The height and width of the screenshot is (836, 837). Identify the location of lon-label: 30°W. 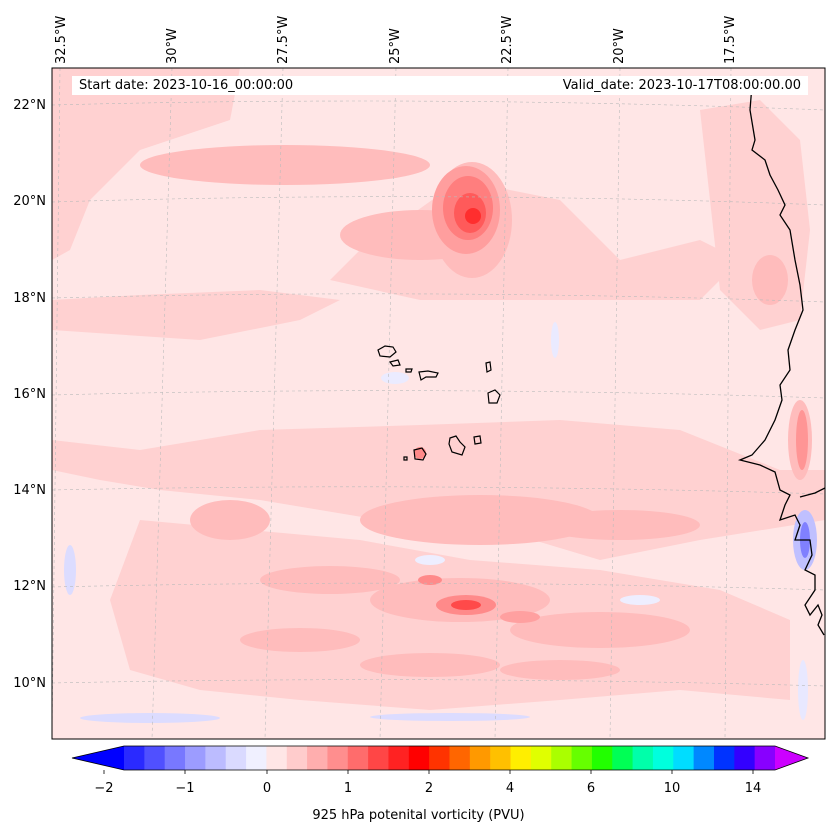
(172, 46).